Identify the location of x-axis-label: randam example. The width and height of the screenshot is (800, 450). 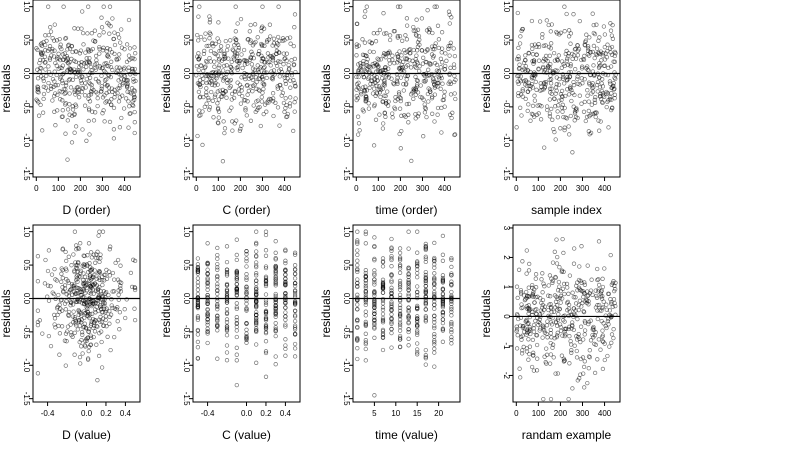
(567, 435).